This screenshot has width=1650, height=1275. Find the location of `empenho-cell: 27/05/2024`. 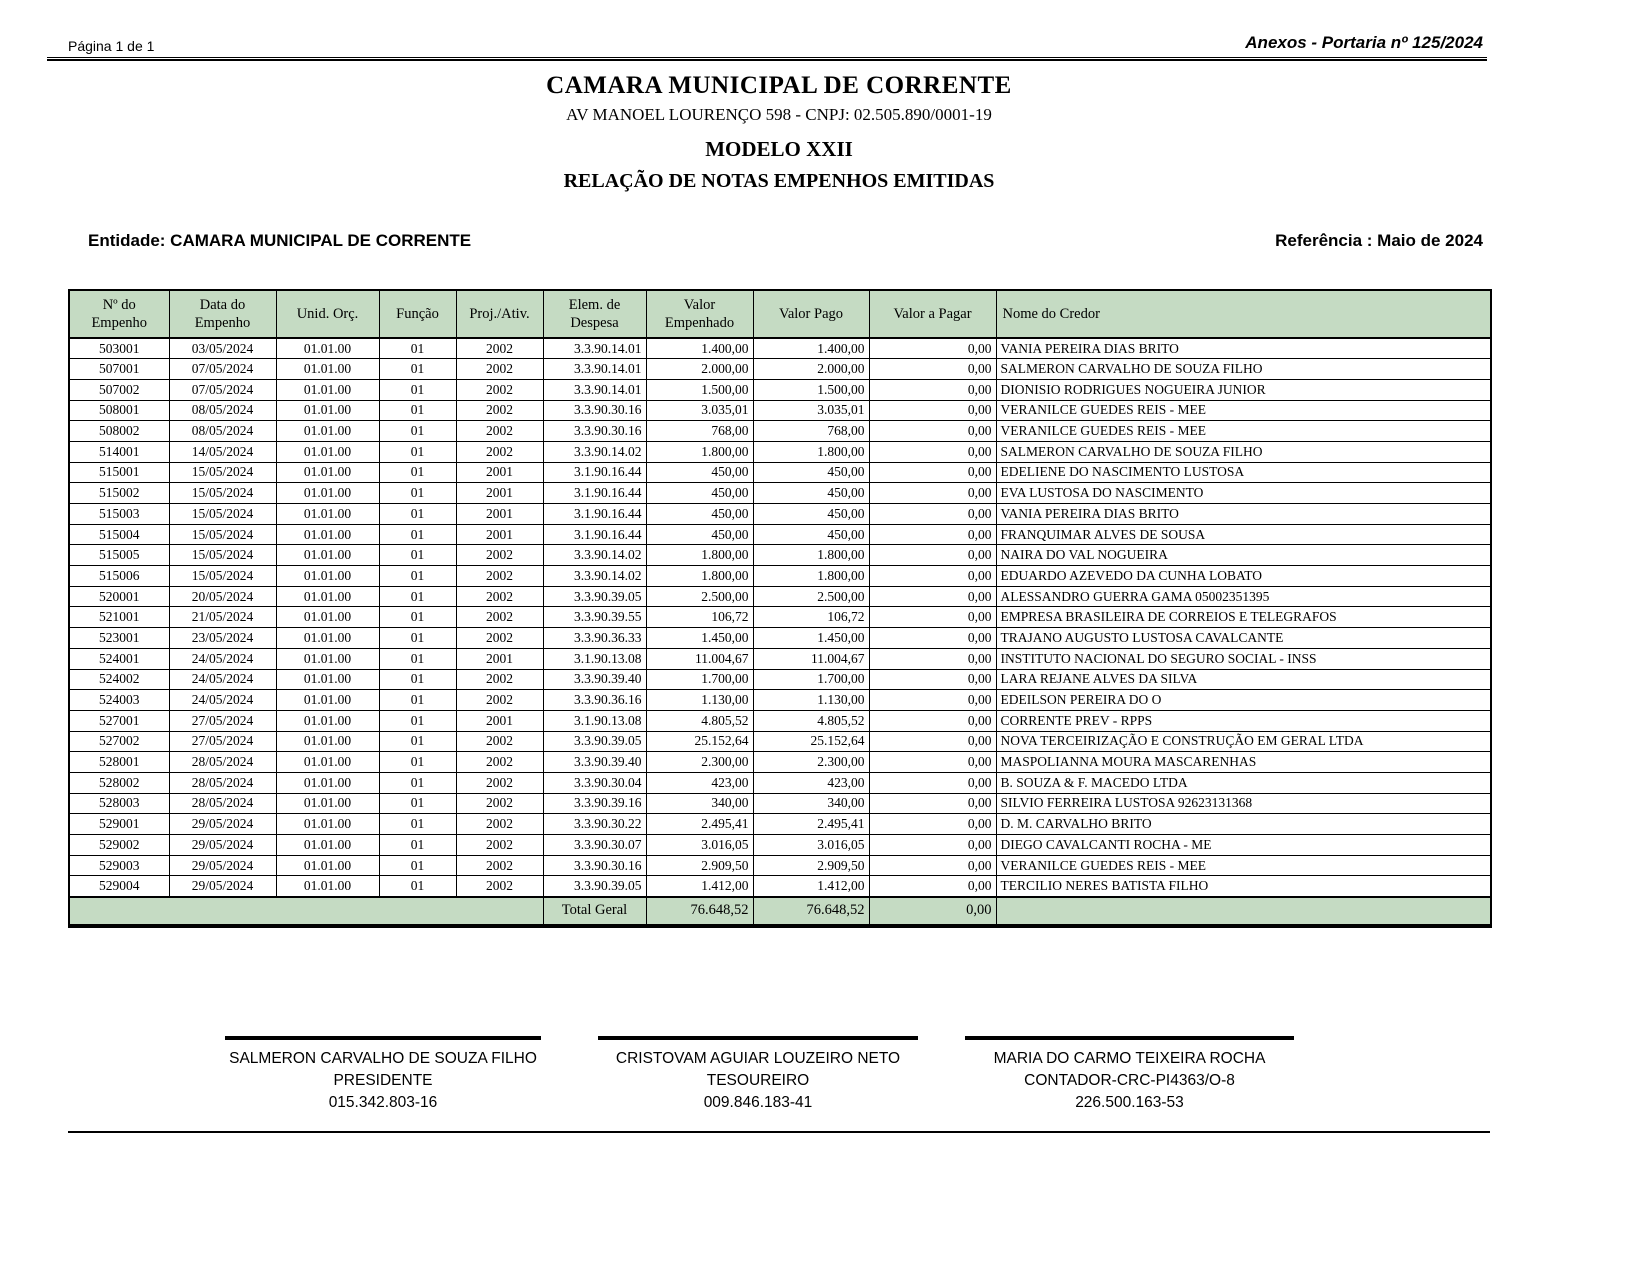

empenho-cell: 27/05/2024 is located at coordinates (222, 720).